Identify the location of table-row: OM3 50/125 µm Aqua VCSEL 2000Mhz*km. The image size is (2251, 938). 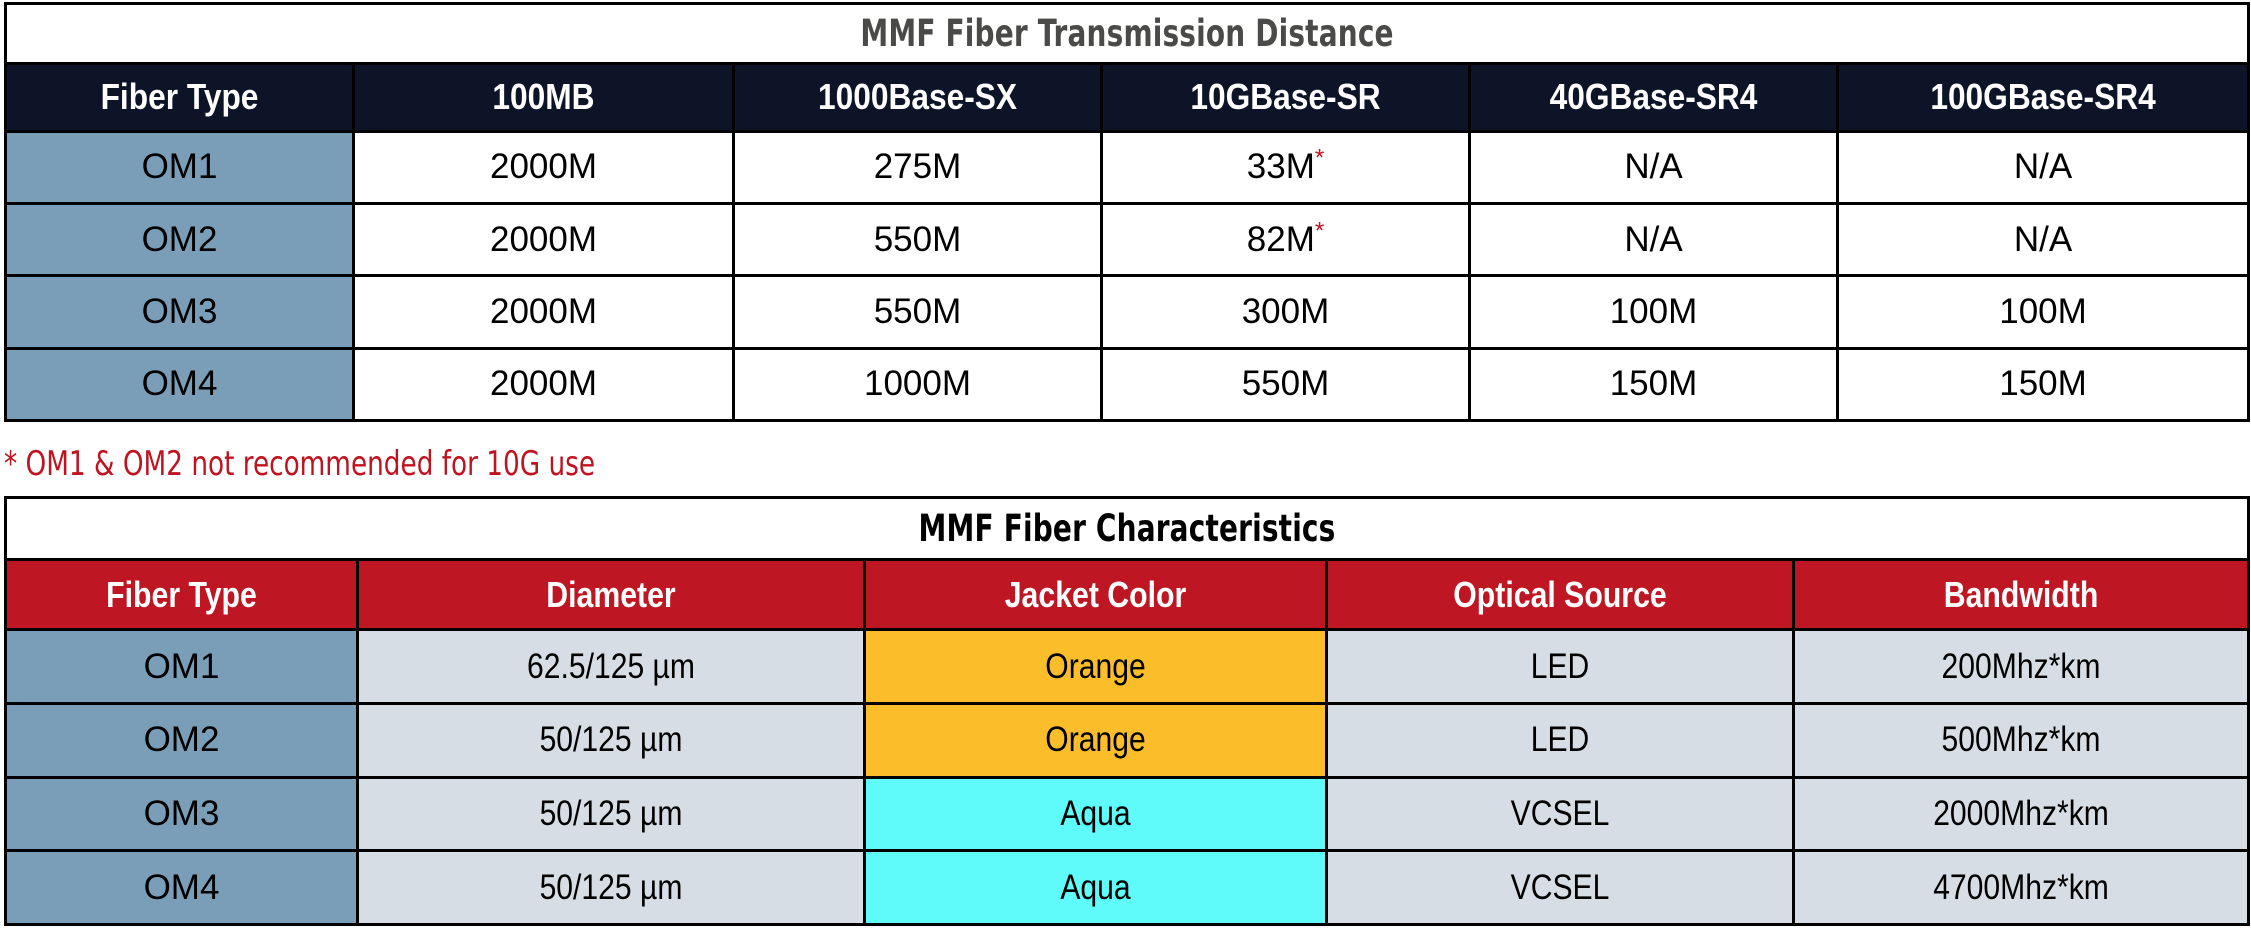
(1127, 814).